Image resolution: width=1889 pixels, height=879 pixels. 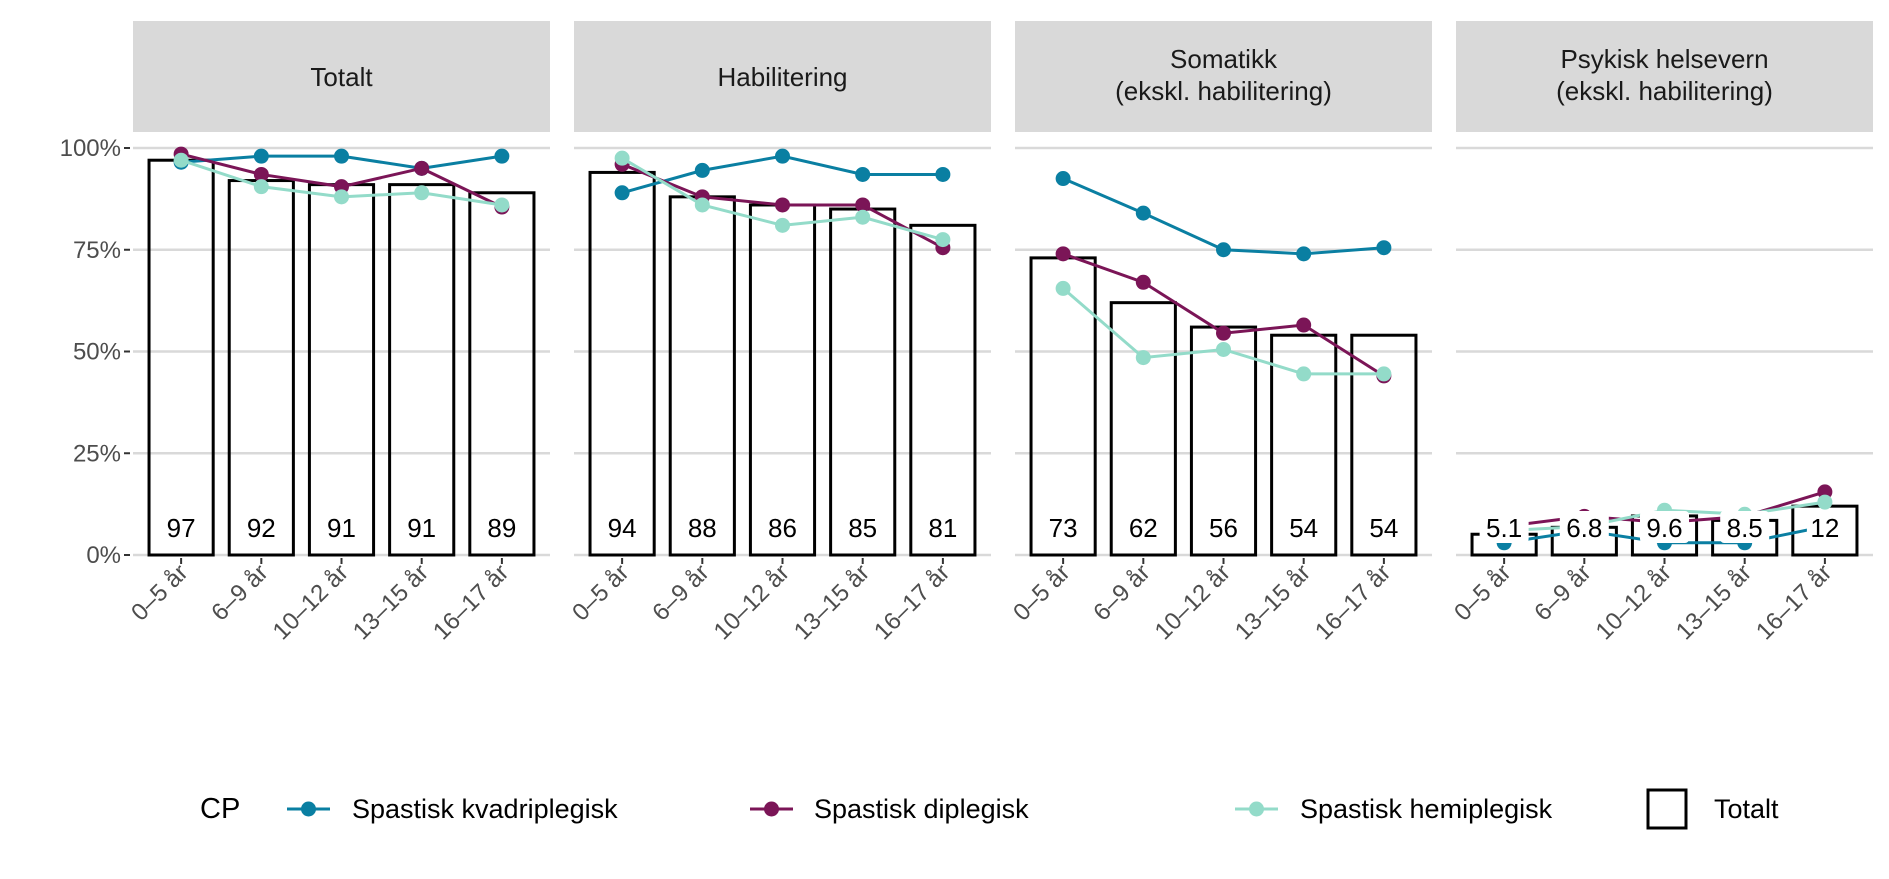 What do you see at coordinates (921, 809) in the screenshot?
I see `legend-label: Spastisk diplegisk` at bounding box center [921, 809].